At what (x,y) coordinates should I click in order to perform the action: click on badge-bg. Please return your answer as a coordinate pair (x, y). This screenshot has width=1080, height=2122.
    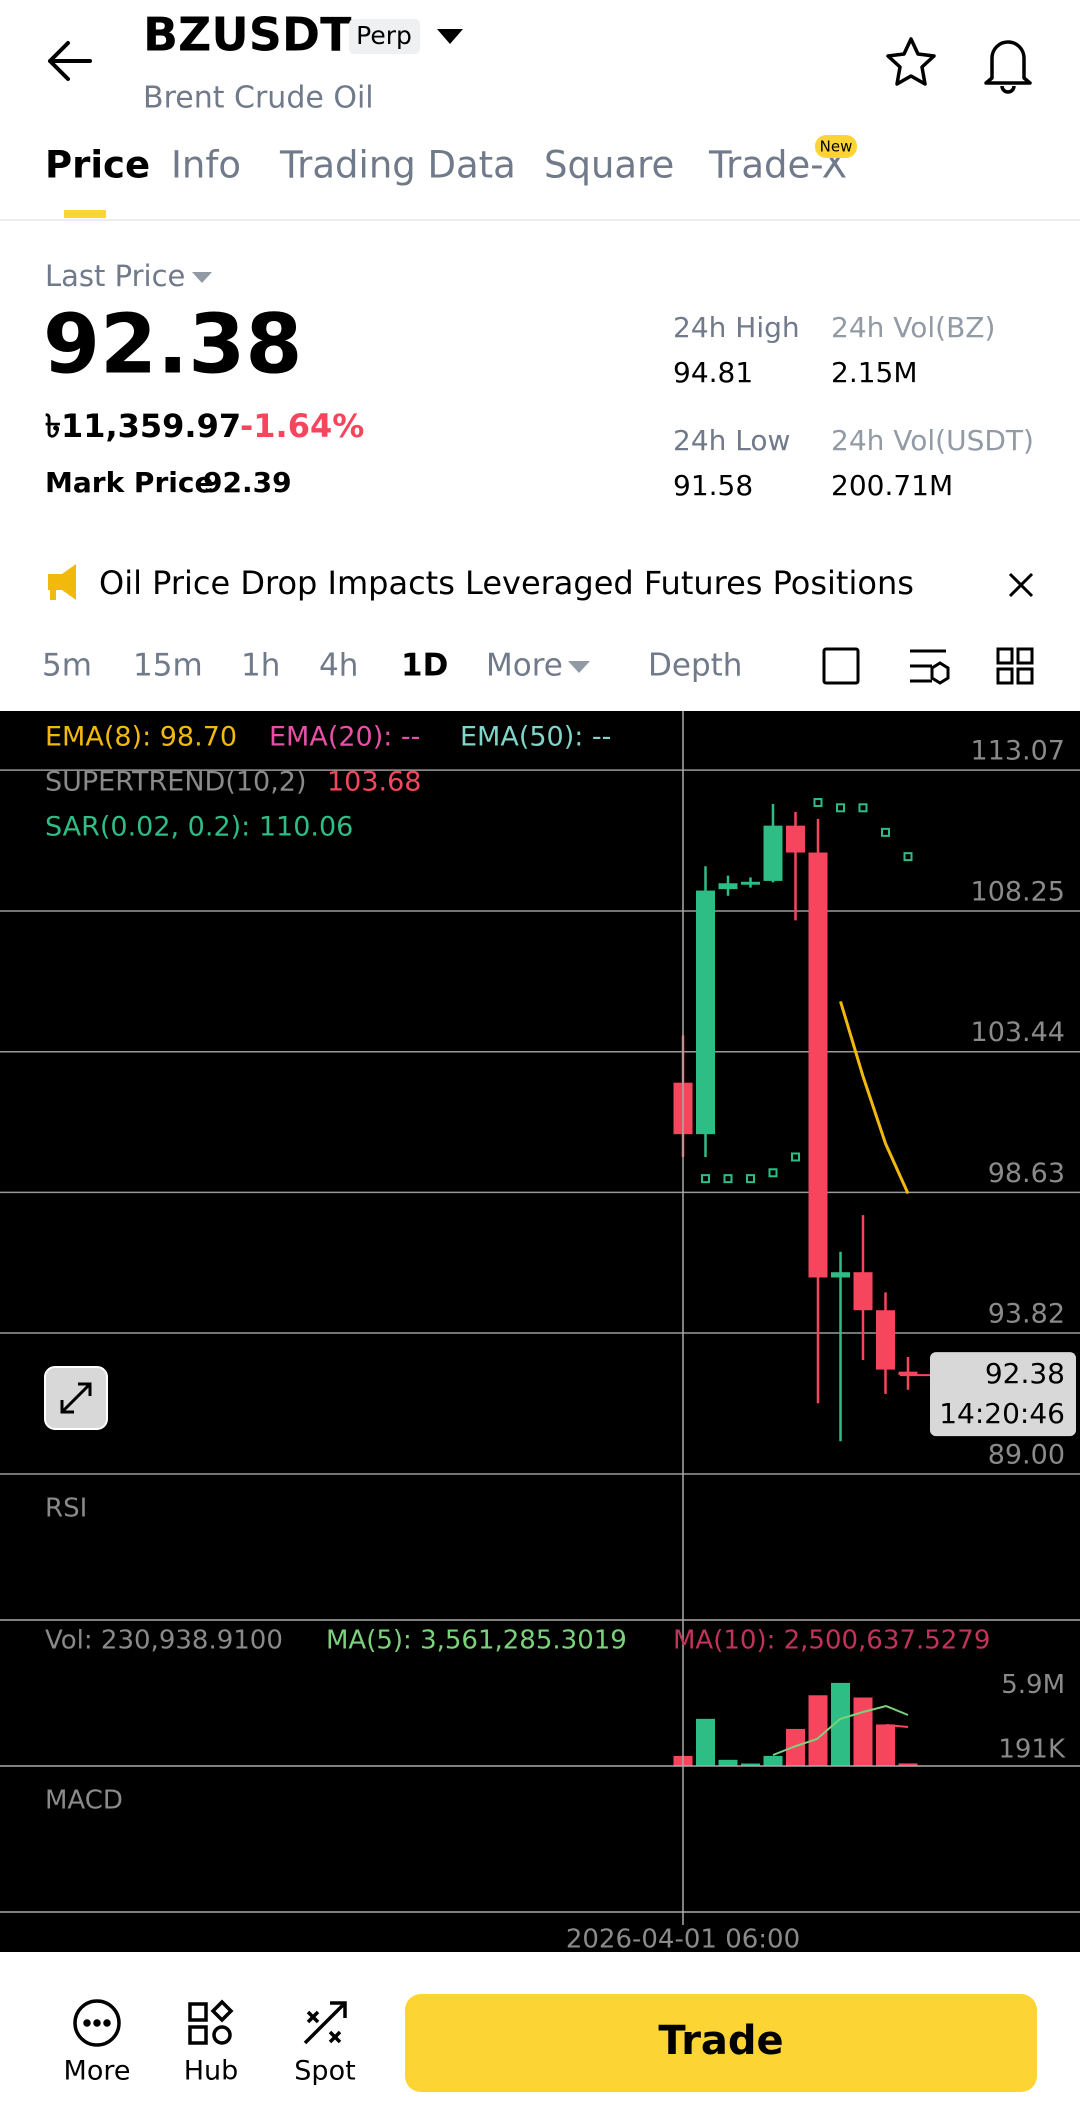
    Looking at the image, I should click on (384, 36).